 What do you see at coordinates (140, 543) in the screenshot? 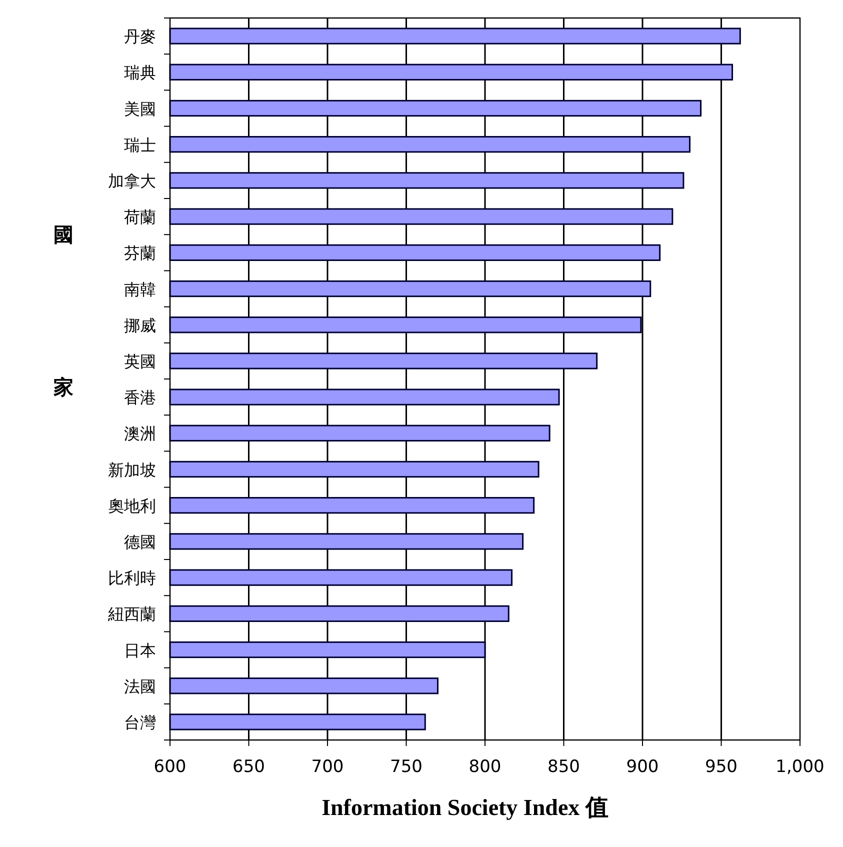
I see `y-tick-label: 德國` at bounding box center [140, 543].